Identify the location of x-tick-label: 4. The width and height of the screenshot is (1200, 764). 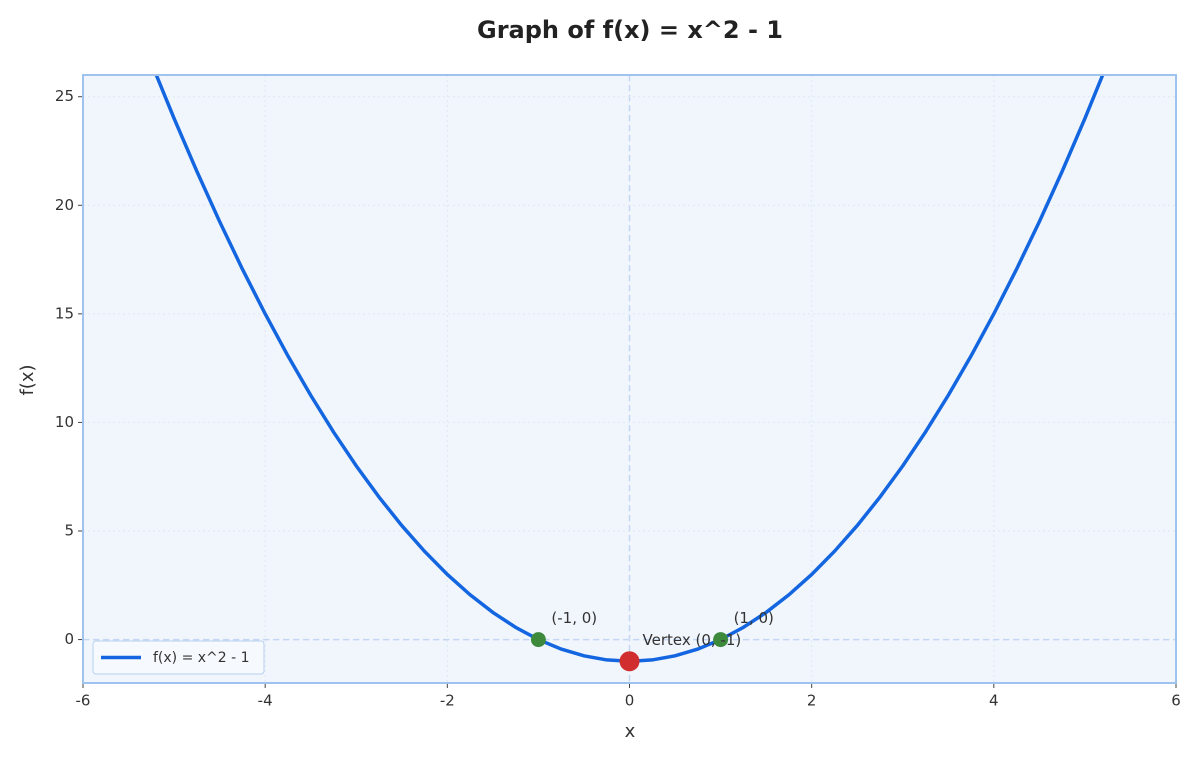
(994, 701).